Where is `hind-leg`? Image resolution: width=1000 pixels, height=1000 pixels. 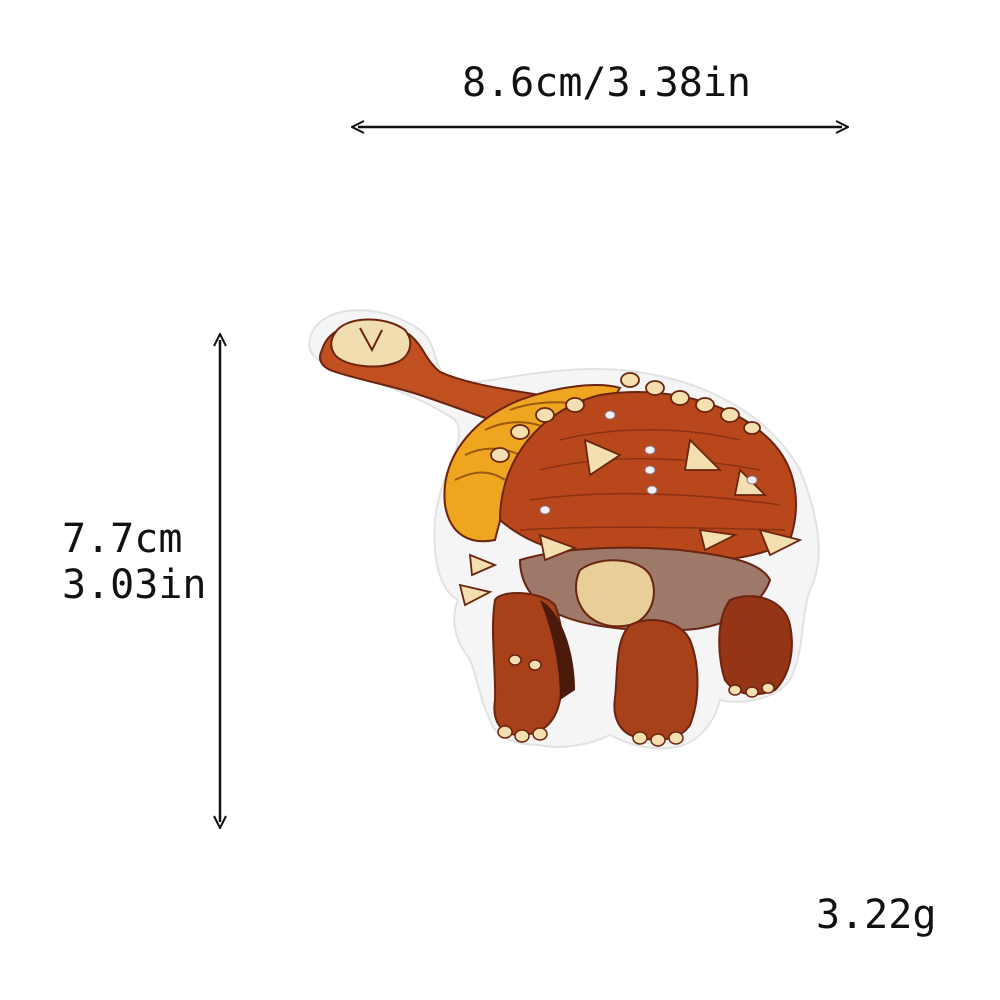 hind-leg is located at coordinates (755, 645).